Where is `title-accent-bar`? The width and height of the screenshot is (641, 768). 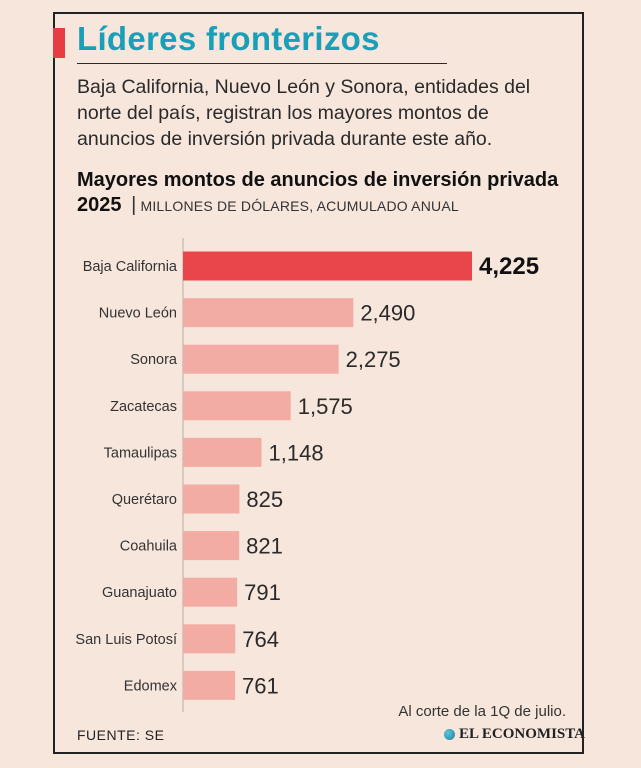
title-accent-bar is located at coordinates (59, 43).